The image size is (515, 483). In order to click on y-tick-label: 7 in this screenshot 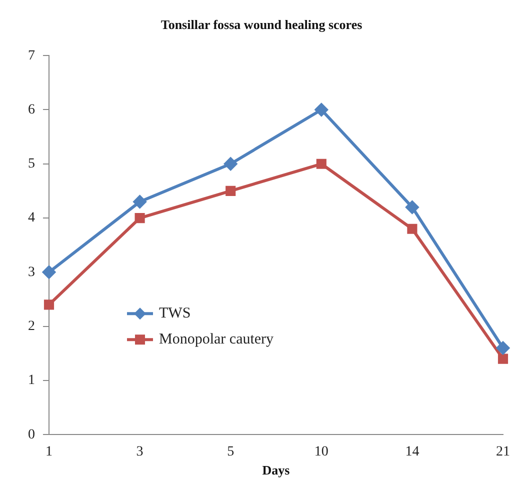, I will do `click(31, 56)`.